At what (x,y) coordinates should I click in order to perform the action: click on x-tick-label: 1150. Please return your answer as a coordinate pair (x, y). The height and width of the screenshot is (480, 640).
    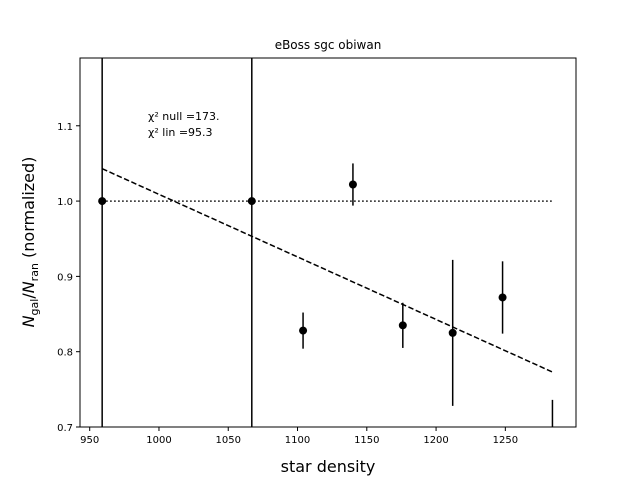
    Looking at the image, I should click on (366, 440).